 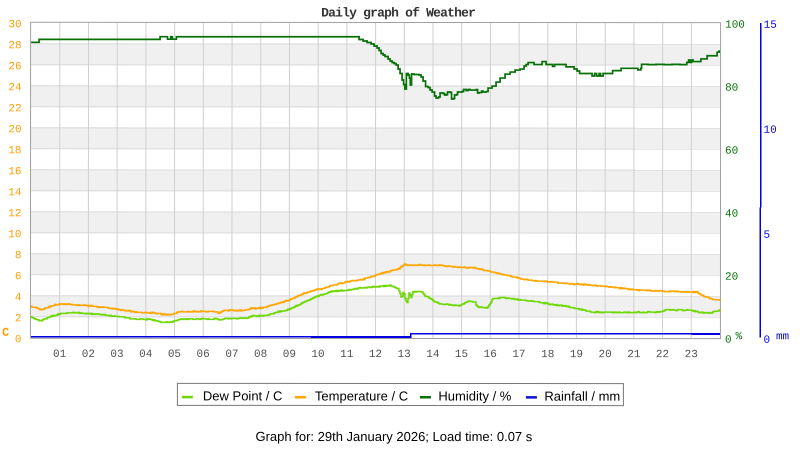 What do you see at coordinates (174, 355) in the screenshot?
I see `svg-text: 05` at bounding box center [174, 355].